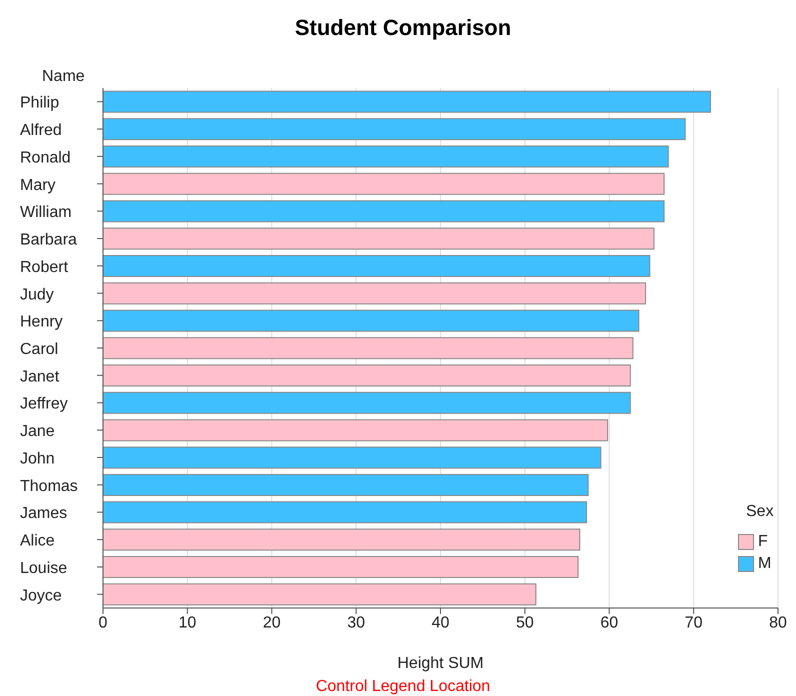  Describe the element at coordinates (525, 623) in the screenshot. I see `x-tick-label: 50` at that location.